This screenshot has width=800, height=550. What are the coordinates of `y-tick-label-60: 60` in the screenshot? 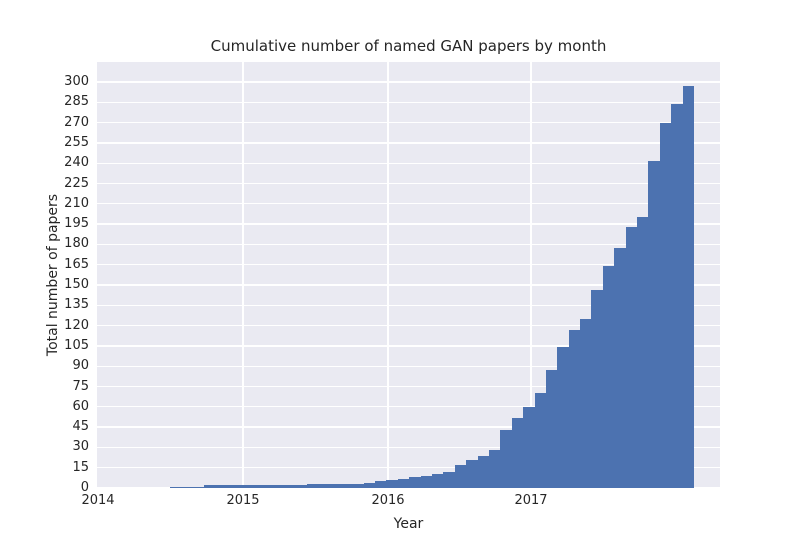 It's located at (80, 406).